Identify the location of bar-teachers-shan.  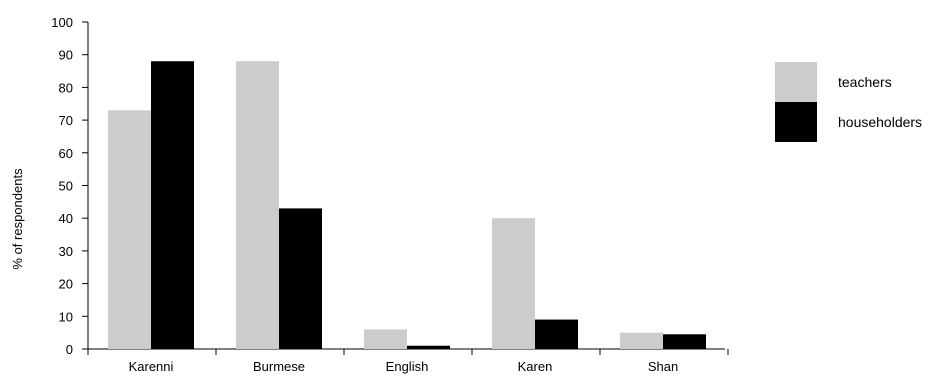
(641, 340).